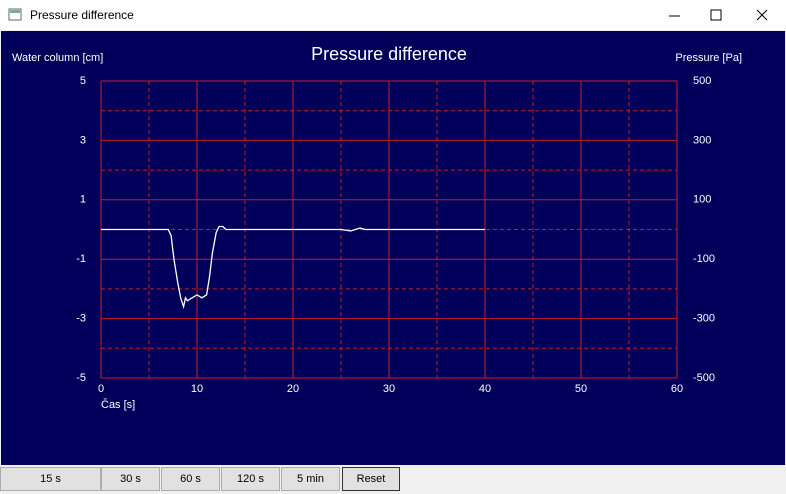 The image size is (786, 494). I want to click on title-bar, so click(393, 15).